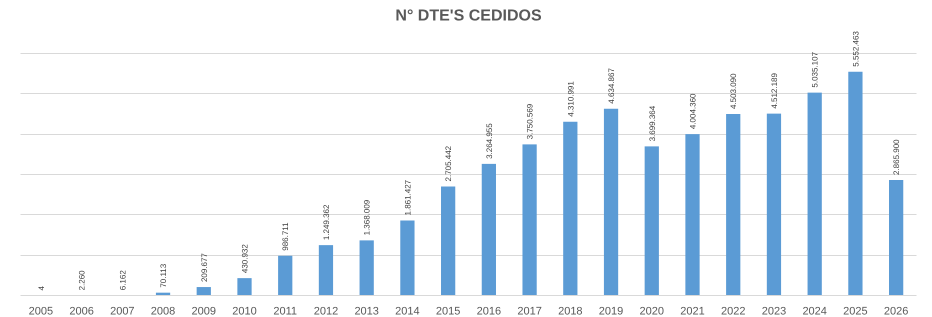 The width and height of the screenshot is (932, 317). What do you see at coordinates (529, 311) in the screenshot?
I see `x-tick-label: 2017` at bounding box center [529, 311].